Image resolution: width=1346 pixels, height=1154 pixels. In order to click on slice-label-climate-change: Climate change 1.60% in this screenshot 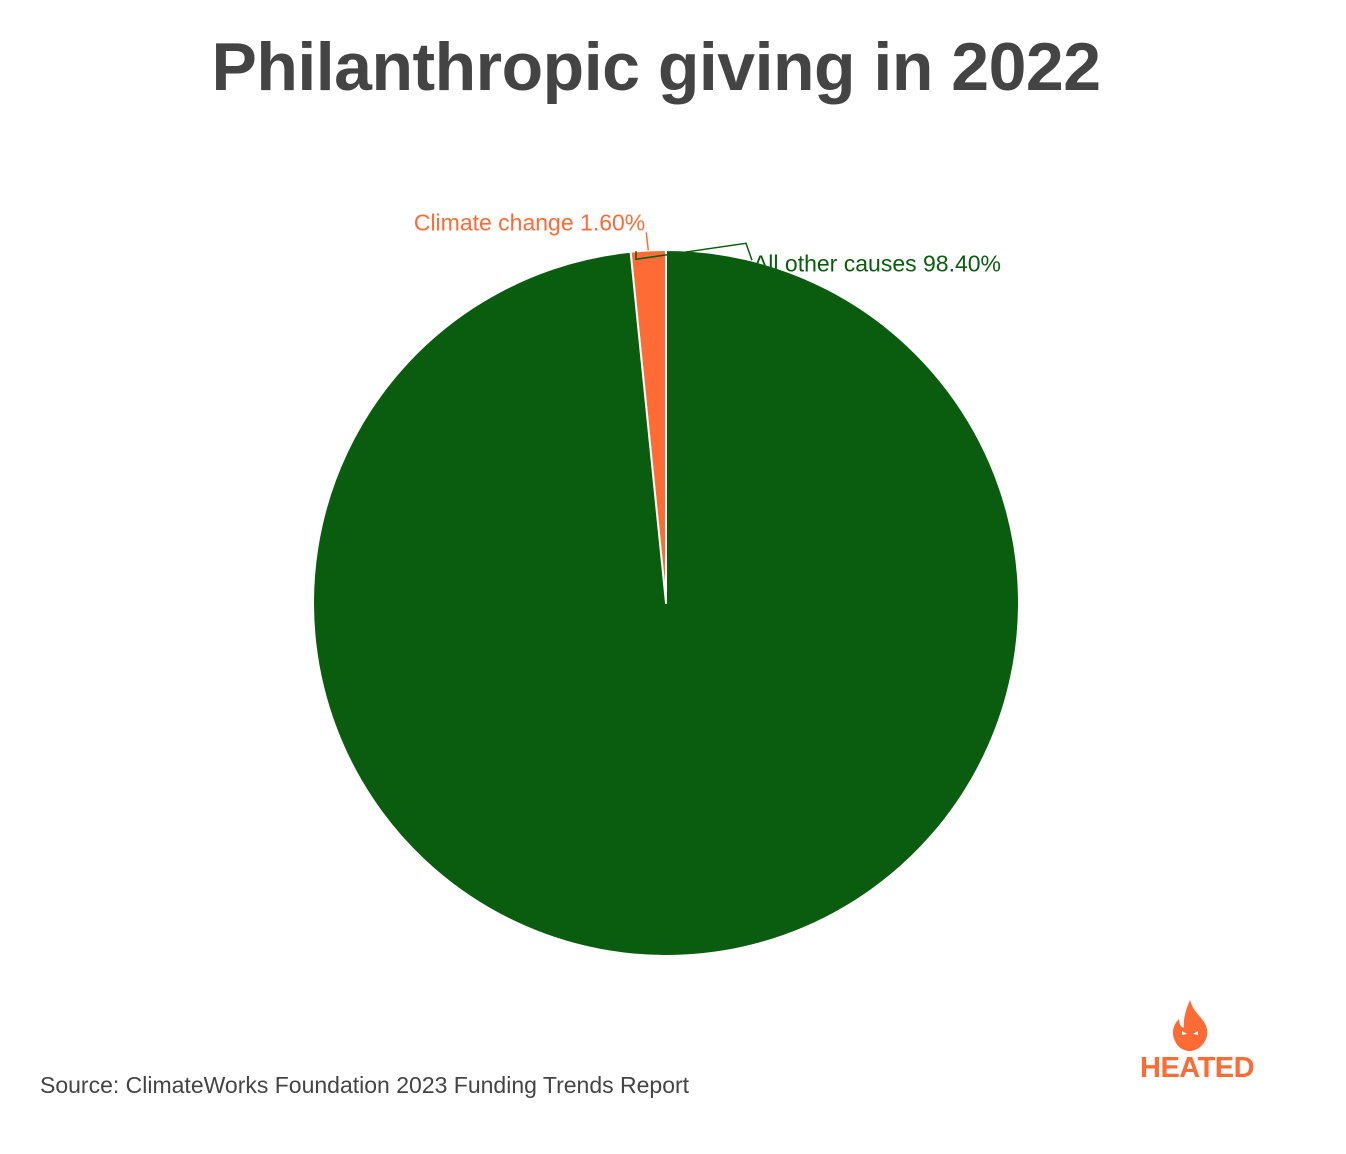, I will do `click(532, 230)`.